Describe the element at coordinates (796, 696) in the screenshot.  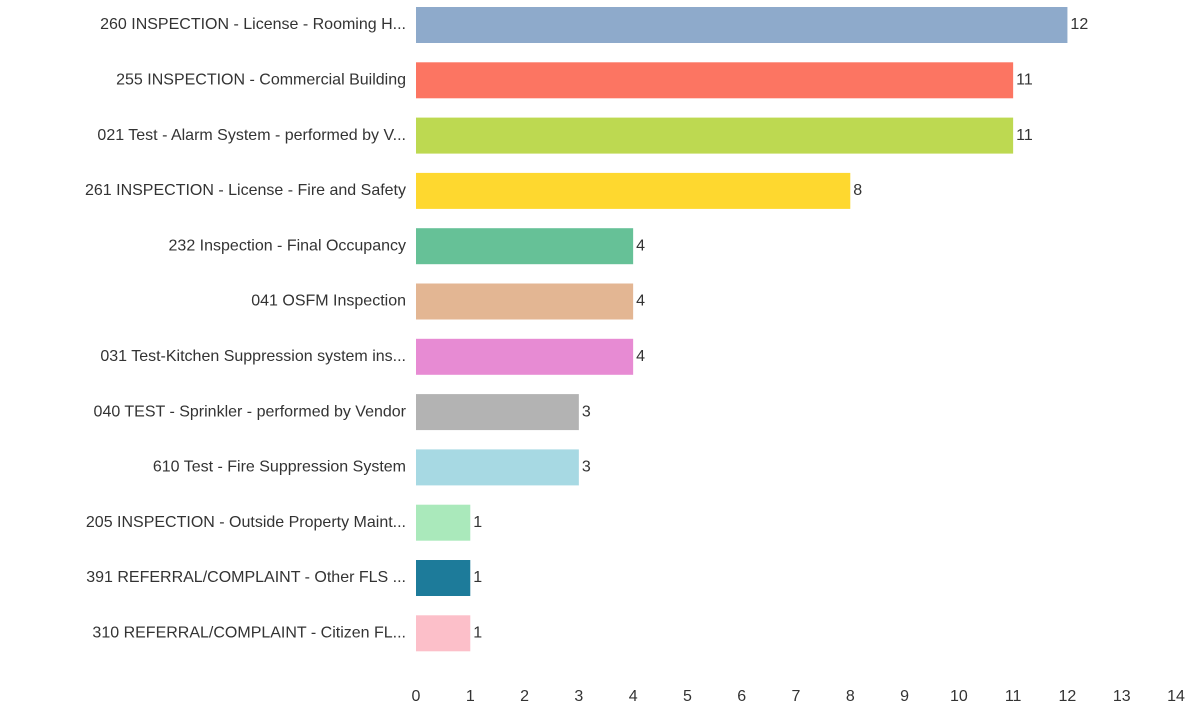
I see `x-tick-label: 7` at that location.